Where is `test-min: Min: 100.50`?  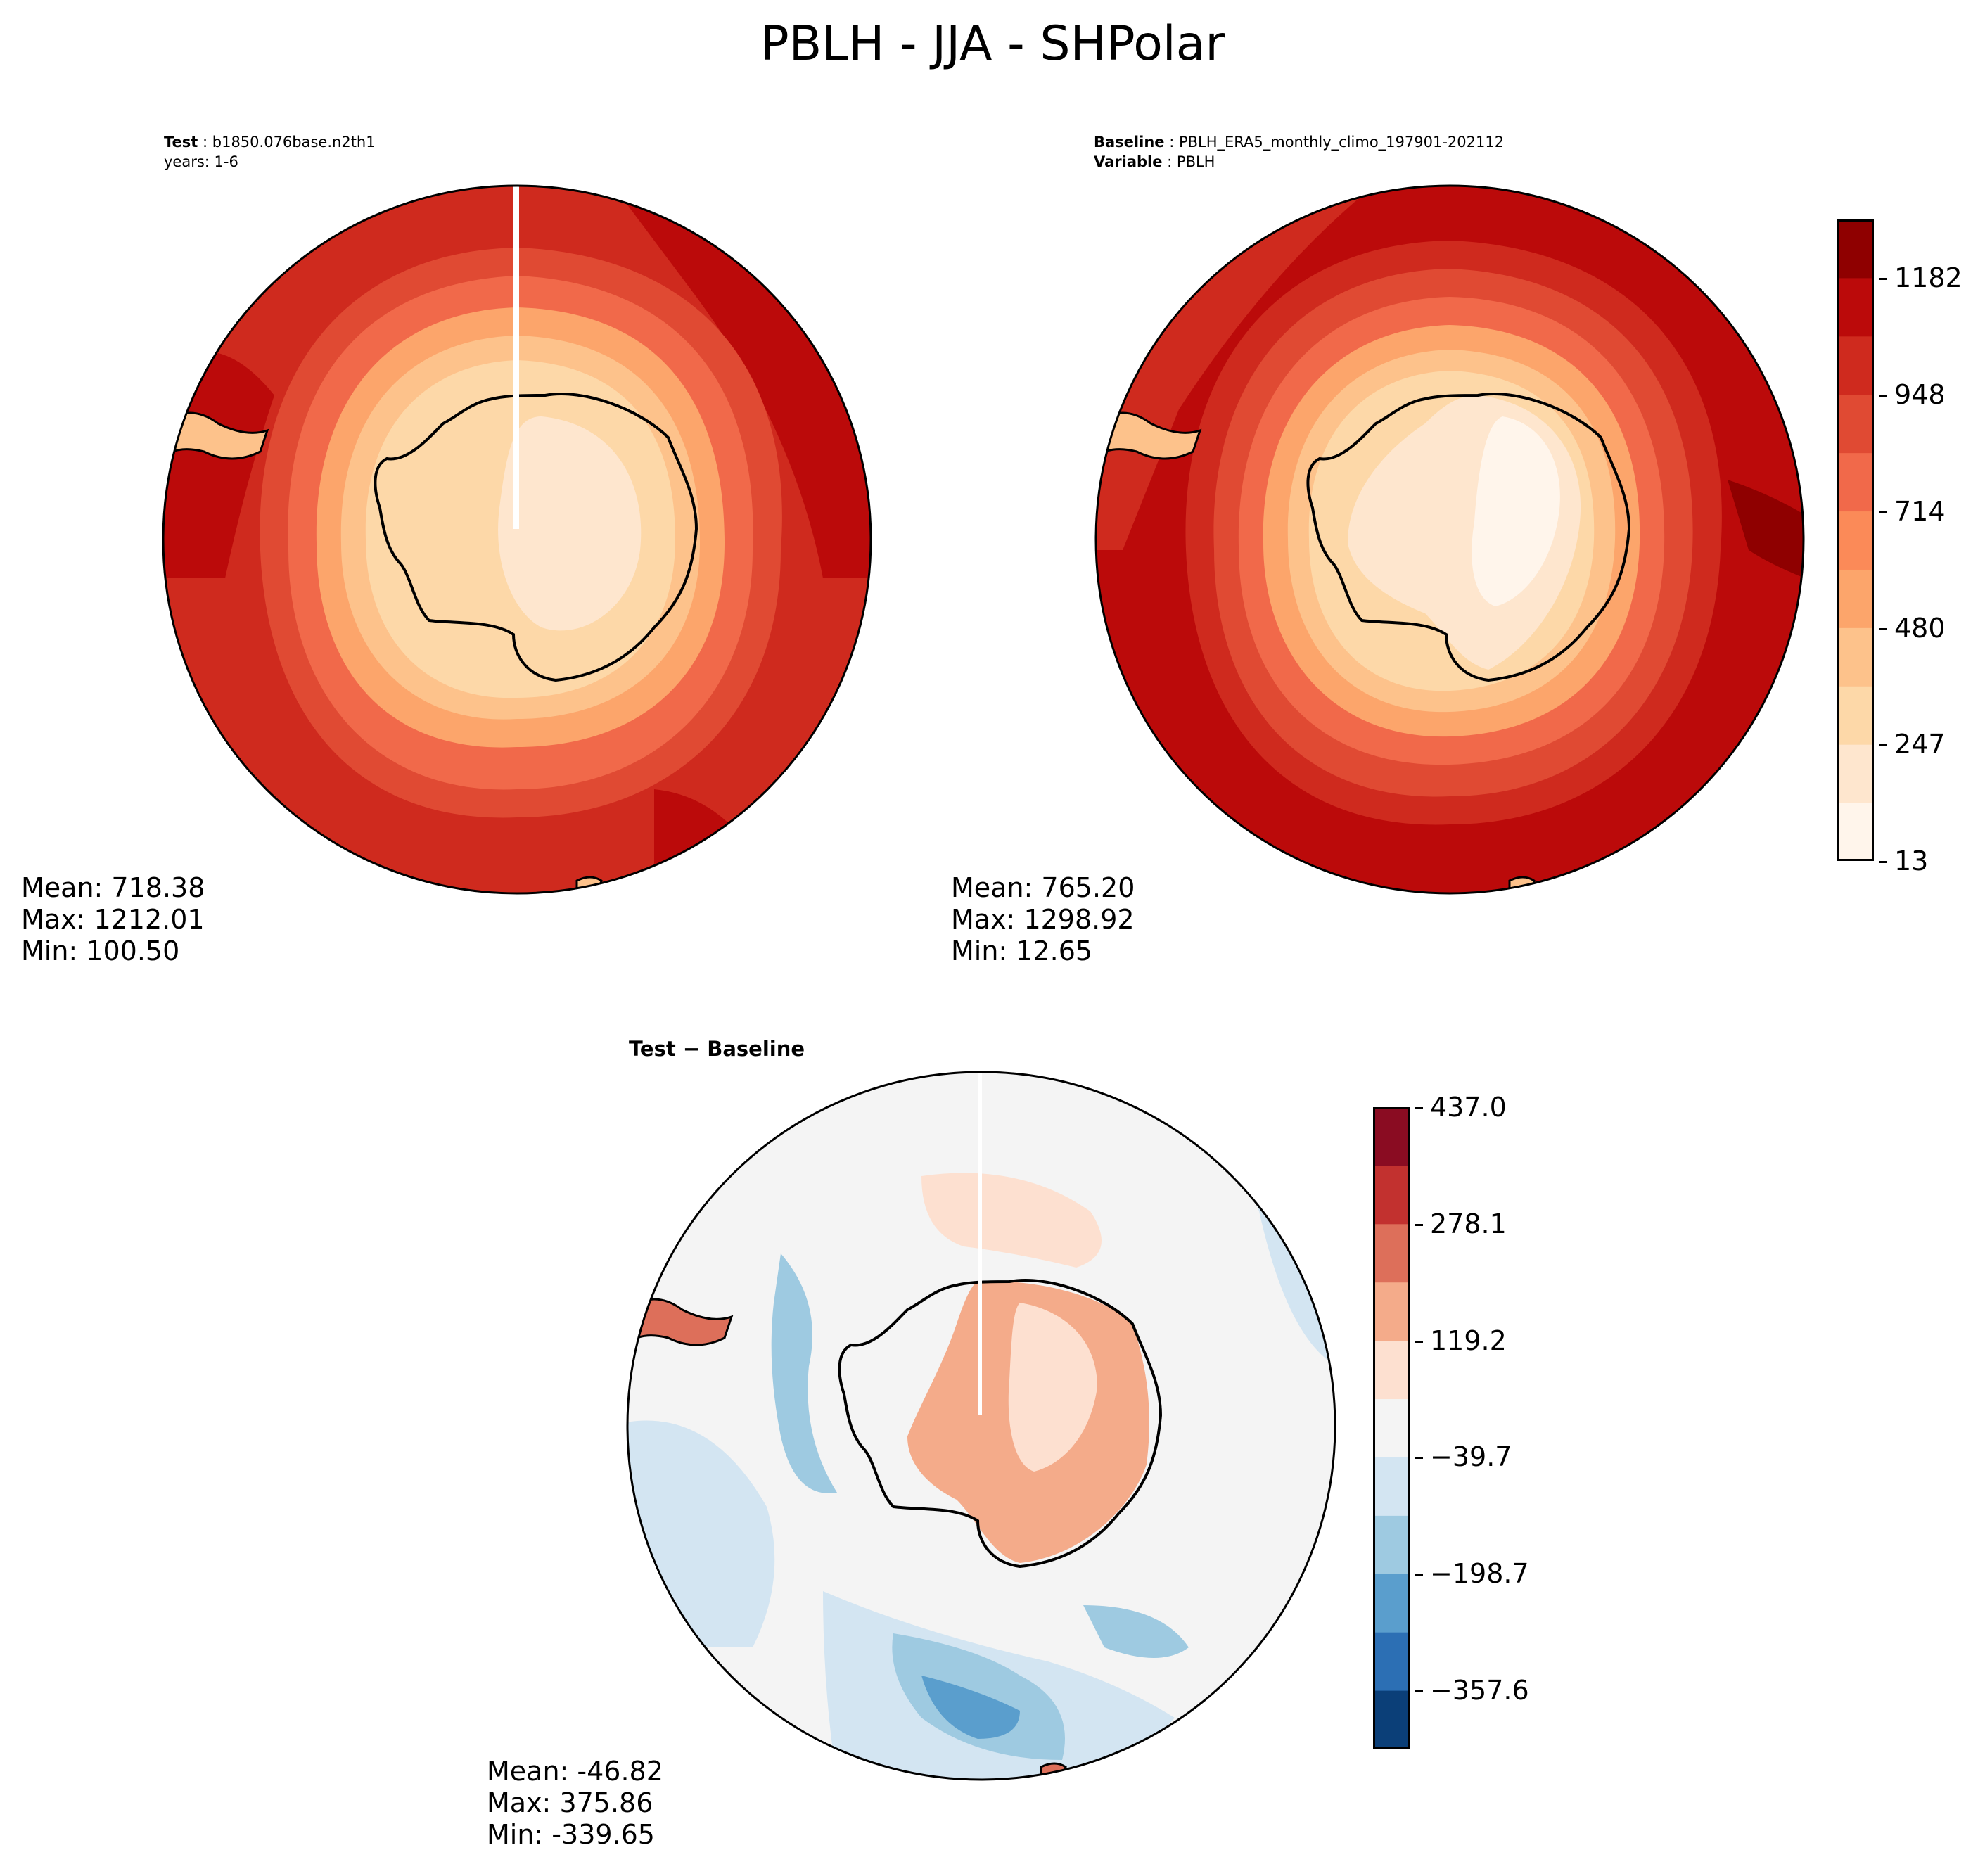
test-min: Min: 100.50 is located at coordinates (101, 951).